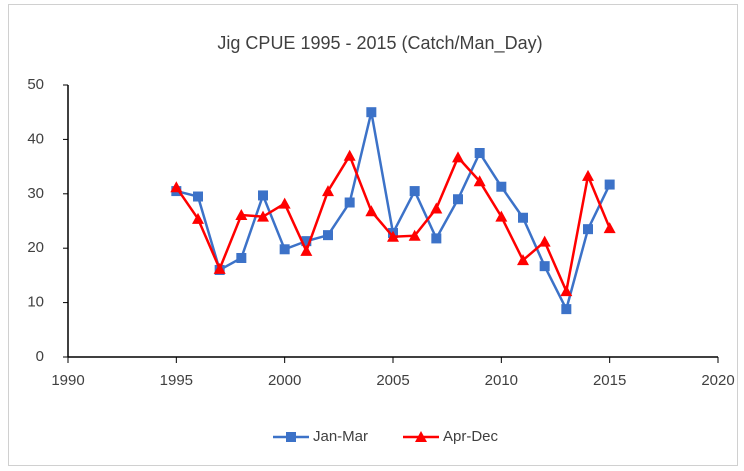 This screenshot has height=471, width=744. Describe the element at coordinates (40, 356) in the screenshot. I see `y-tick-label: 0` at that location.